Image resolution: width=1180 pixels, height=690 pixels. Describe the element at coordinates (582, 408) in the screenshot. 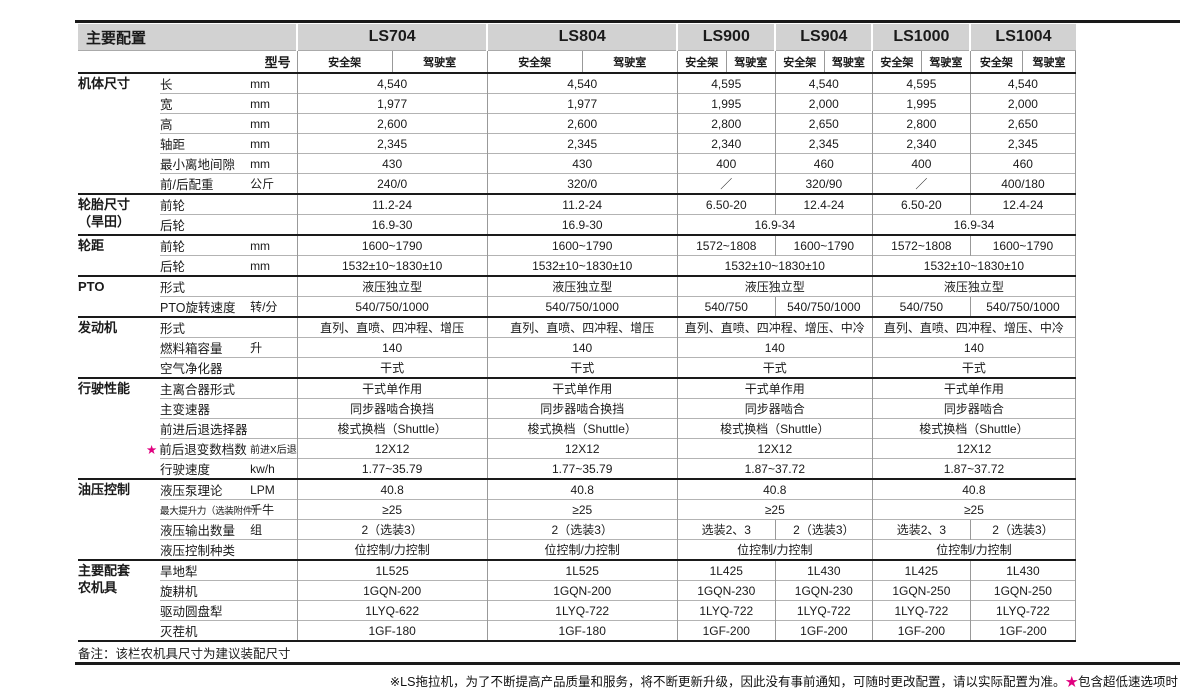

I see `value-cell: 同步器啮合换挡` at that location.